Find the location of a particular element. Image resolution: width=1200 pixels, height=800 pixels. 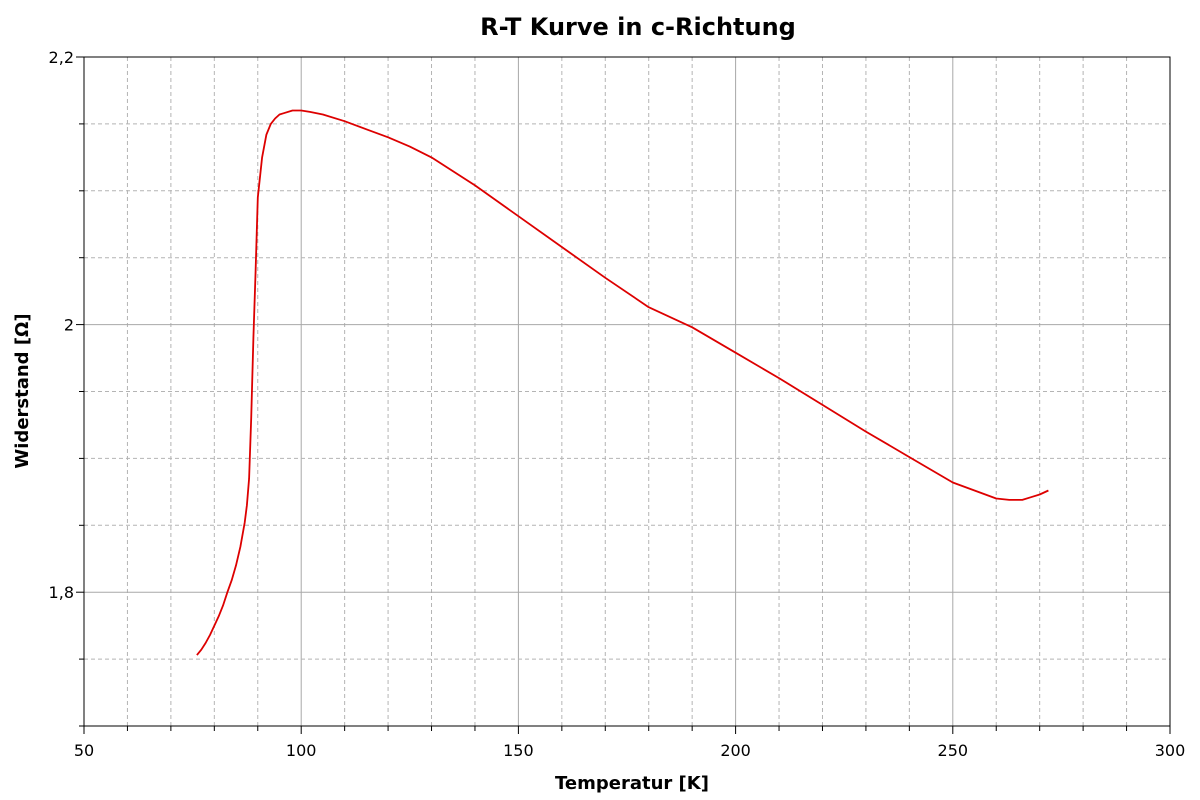

x-tick-label: 200 is located at coordinates (735, 750).